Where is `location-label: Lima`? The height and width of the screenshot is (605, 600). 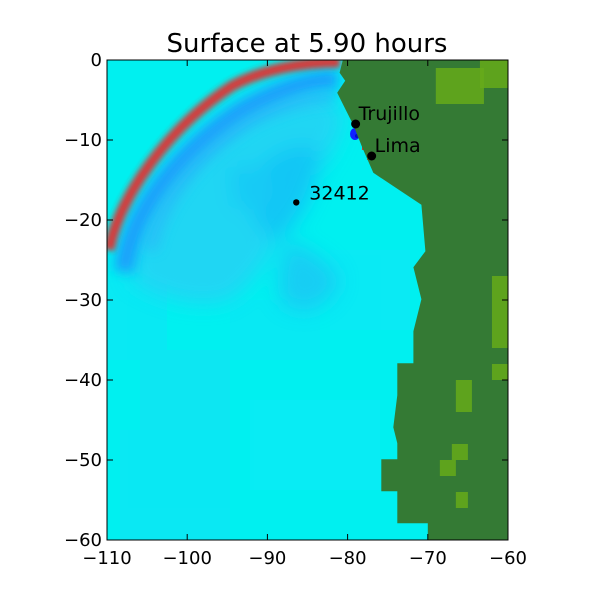
location-label: Lima is located at coordinates (398, 146).